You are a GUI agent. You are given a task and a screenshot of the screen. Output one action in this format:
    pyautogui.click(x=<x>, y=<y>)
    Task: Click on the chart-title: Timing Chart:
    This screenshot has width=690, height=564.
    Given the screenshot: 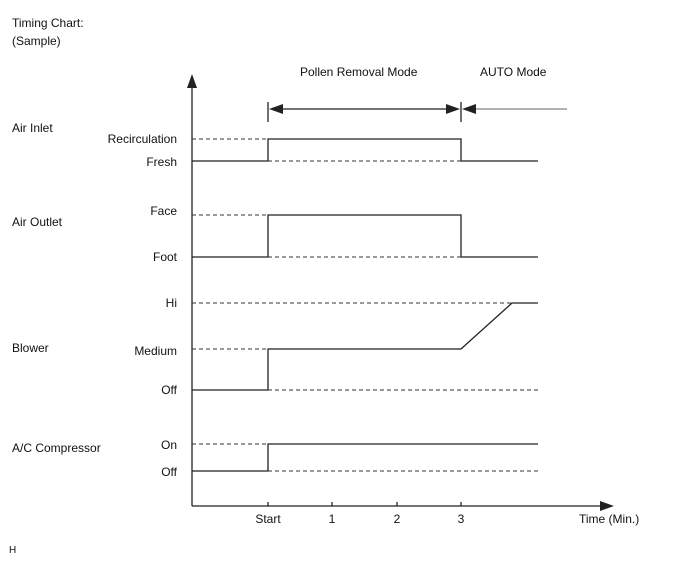 What is the action you would take?
    pyautogui.click(x=48, y=23)
    